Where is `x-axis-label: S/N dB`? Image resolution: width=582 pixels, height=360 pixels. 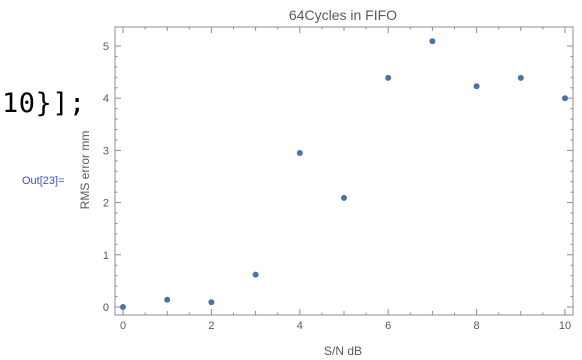 x-axis-label: S/N dB is located at coordinates (343, 351).